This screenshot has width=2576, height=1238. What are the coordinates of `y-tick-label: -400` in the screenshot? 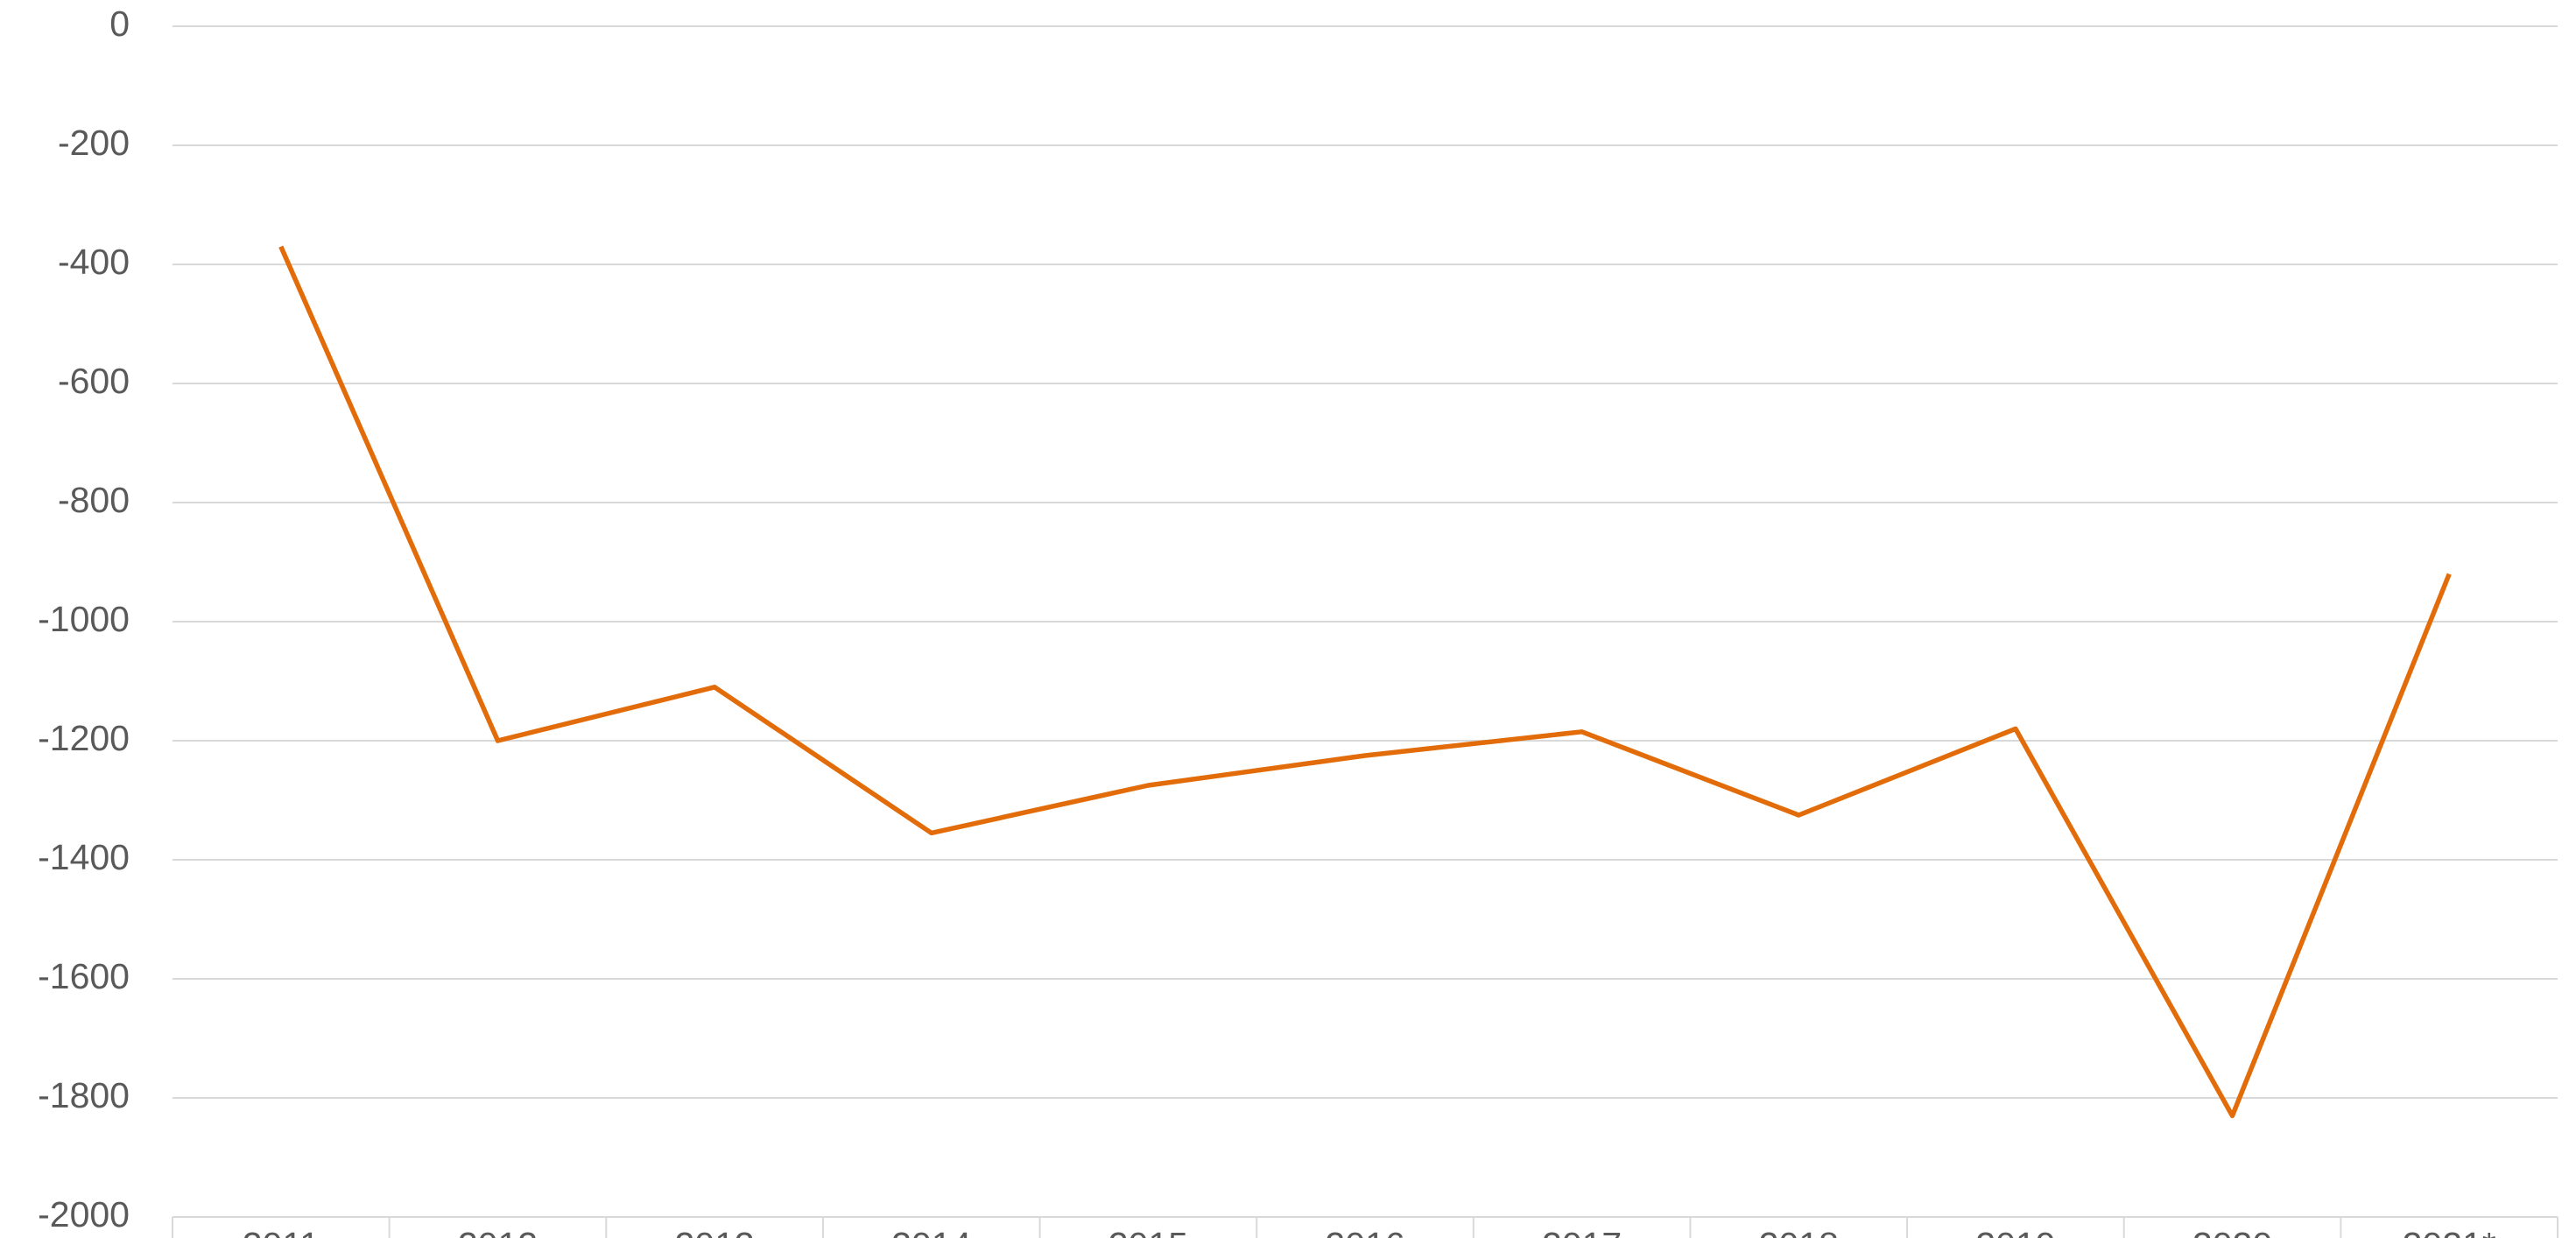 It's located at (94, 262).